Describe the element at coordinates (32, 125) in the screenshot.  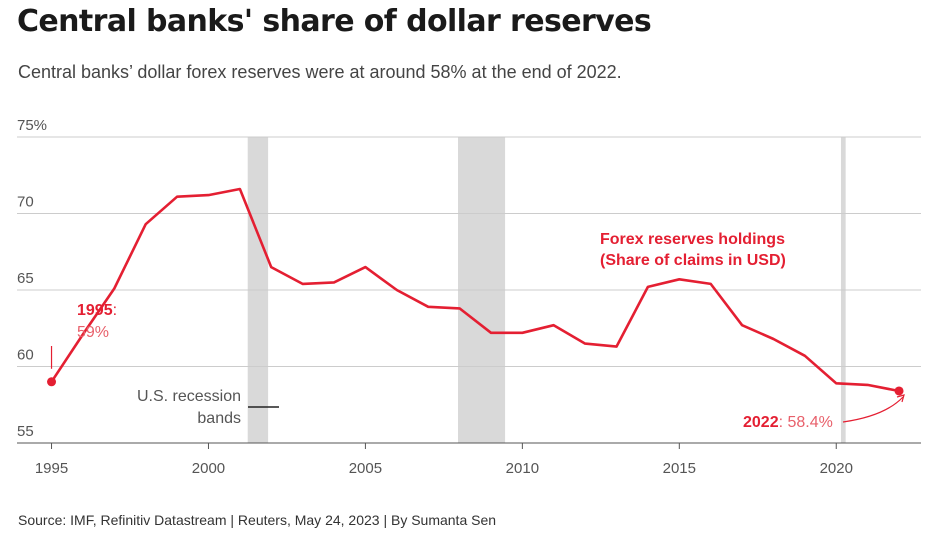
I see `y-tick-label-75: 75%` at that location.